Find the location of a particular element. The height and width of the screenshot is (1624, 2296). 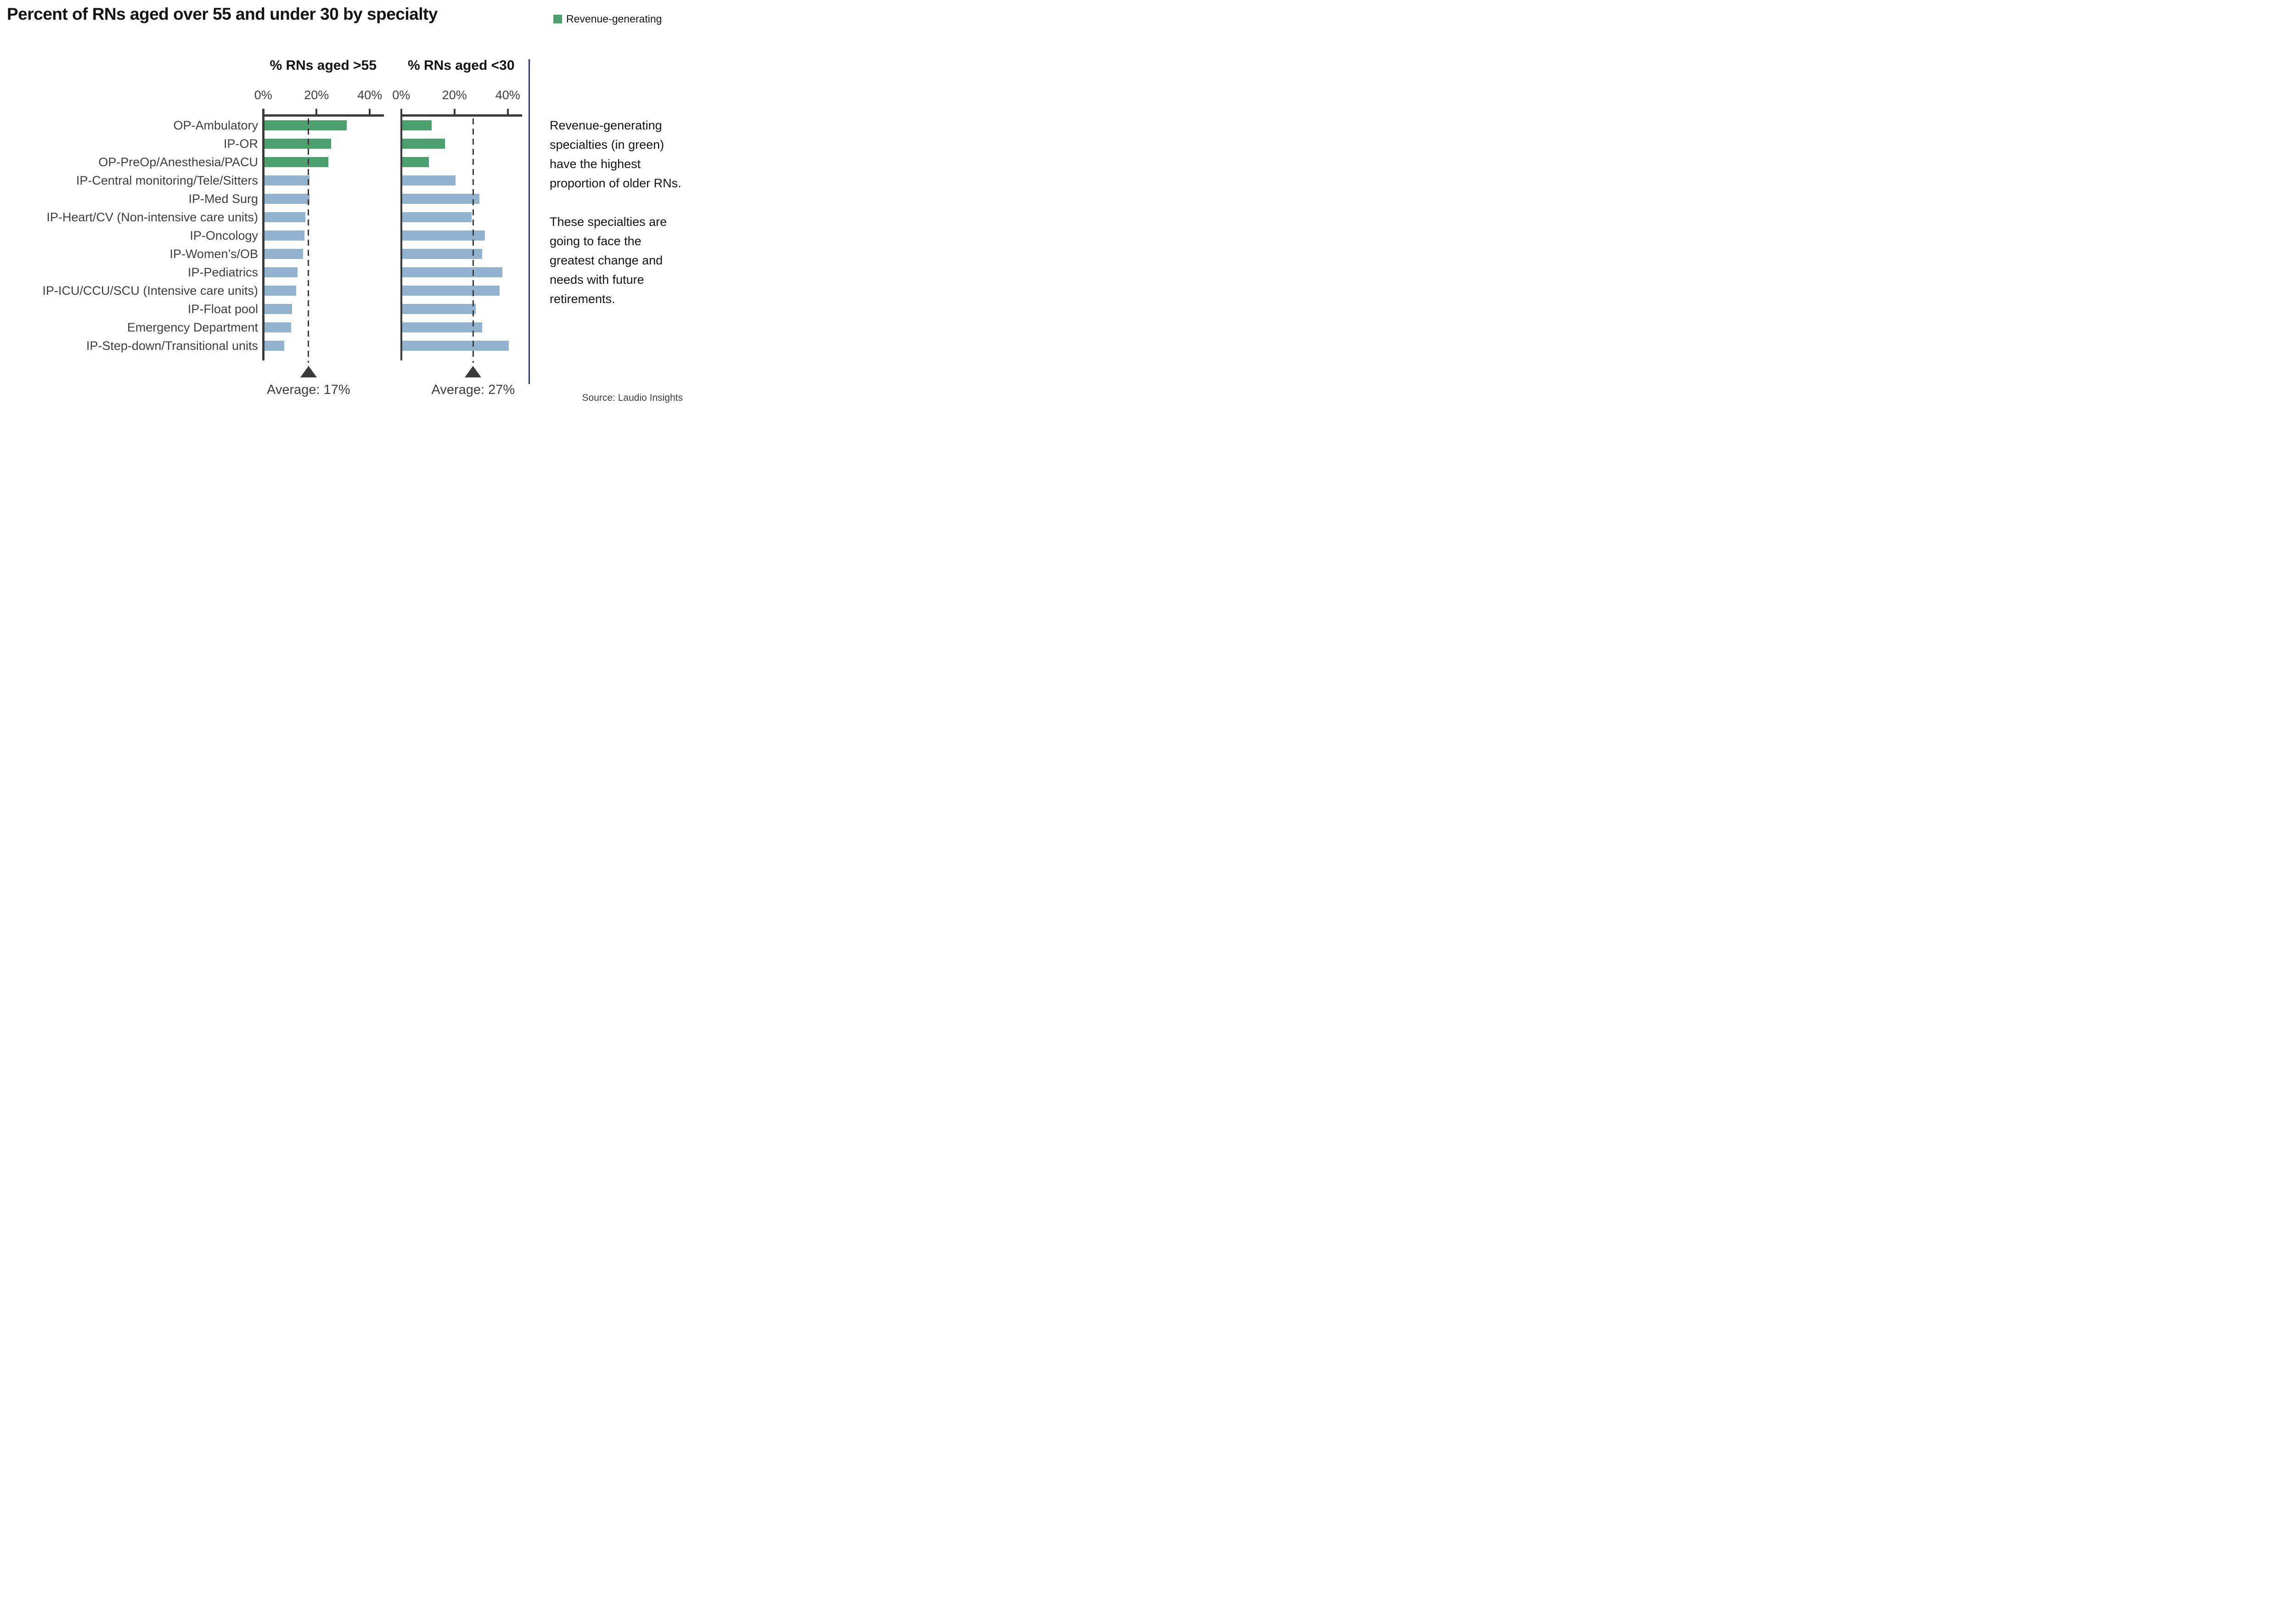

bar-under30-row2 is located at coordinates (415, 162).